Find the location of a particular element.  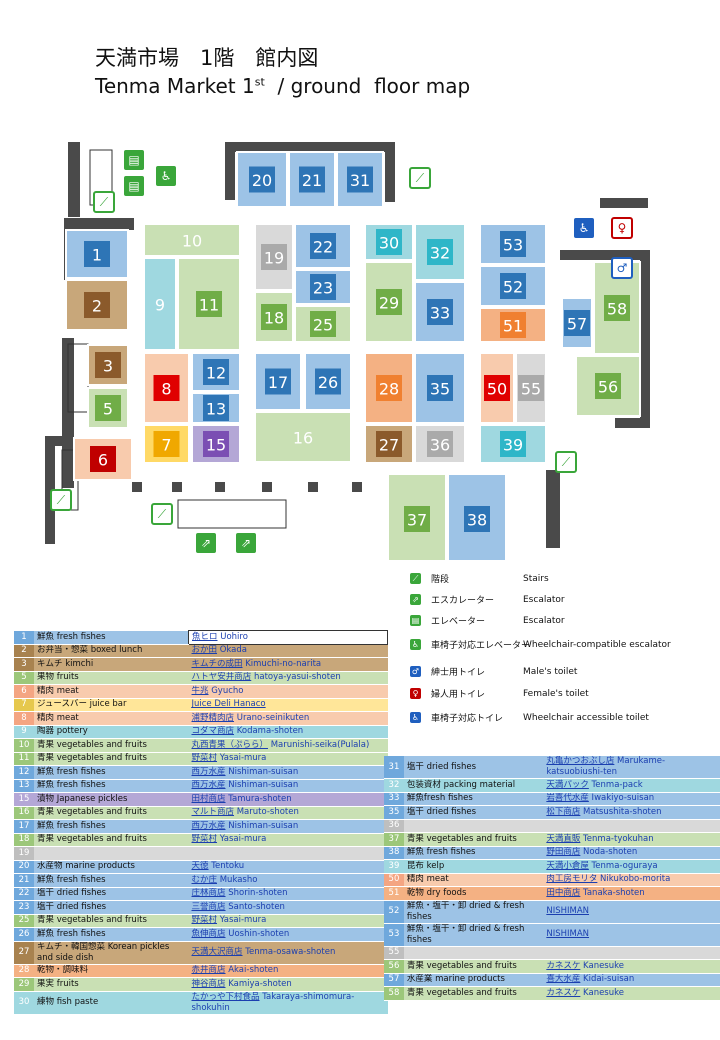

stall-31: 31 is located at coordinates (360, 179).